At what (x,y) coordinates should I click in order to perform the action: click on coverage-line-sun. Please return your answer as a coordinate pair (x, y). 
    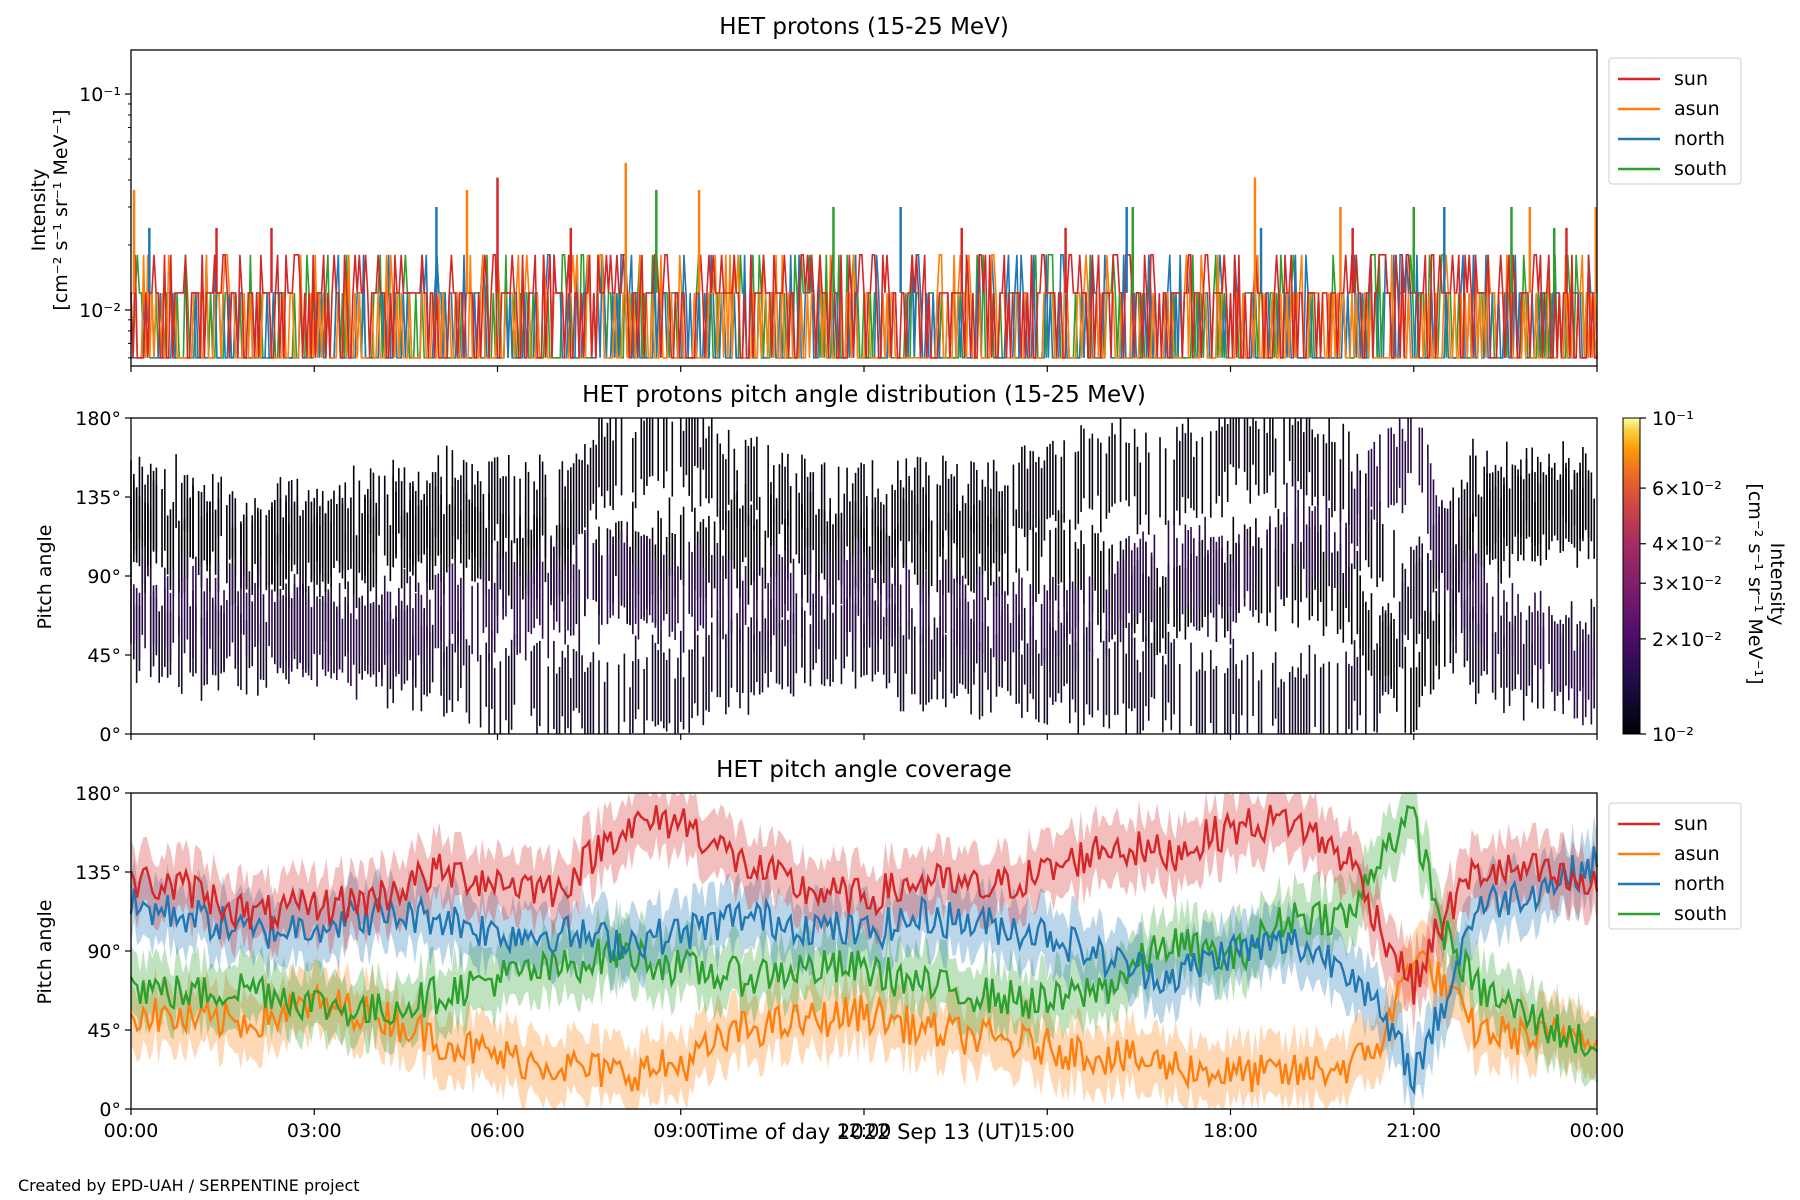
    Looking at the image, I should click on (864, 904).